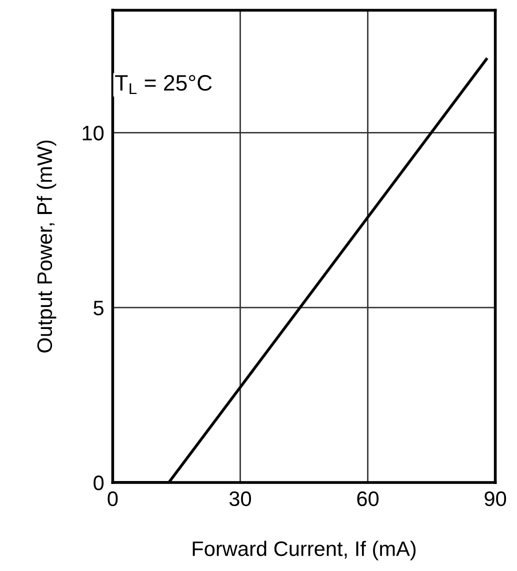 This screenshot has width=517, height=571. Describe the element at coordinates (99, 482) in the screenshot. I see `y-tick-label: 0` at that location.